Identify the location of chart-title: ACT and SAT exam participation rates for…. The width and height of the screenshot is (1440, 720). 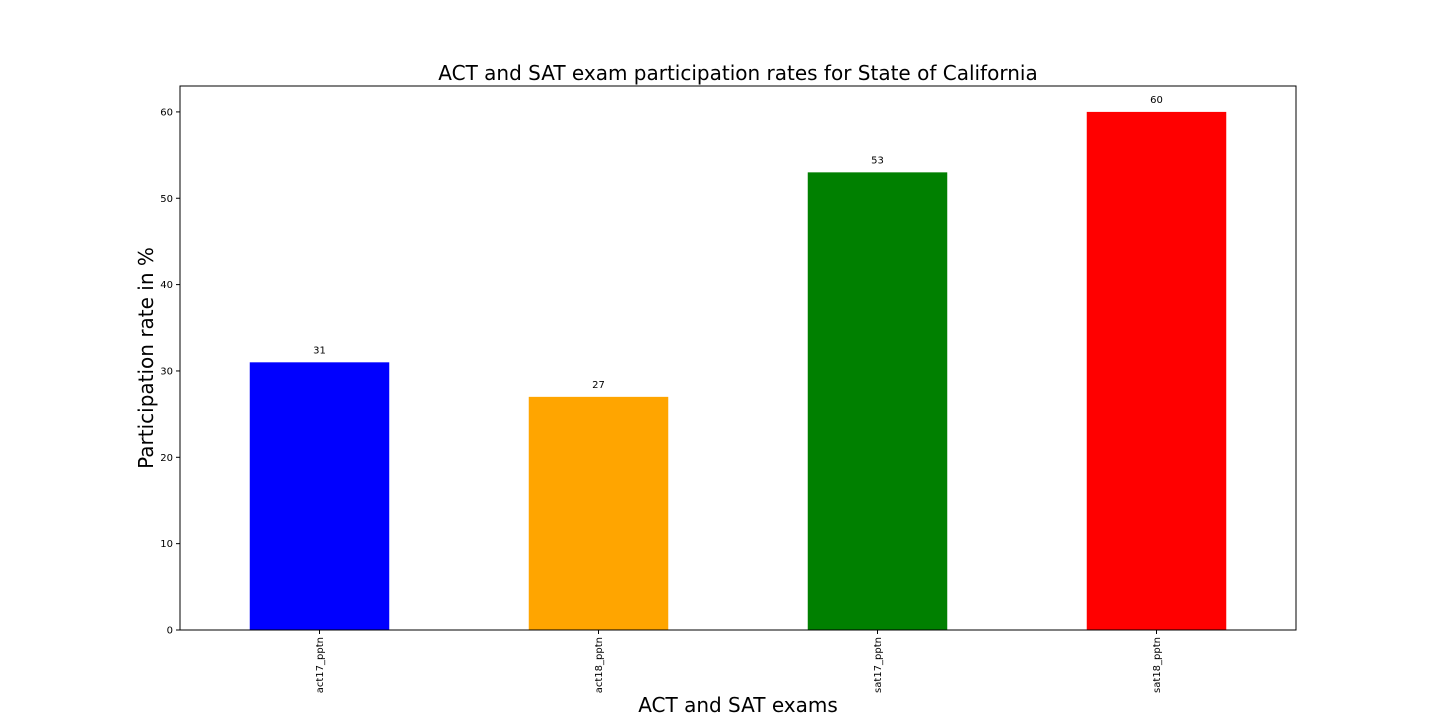
(737, 73).